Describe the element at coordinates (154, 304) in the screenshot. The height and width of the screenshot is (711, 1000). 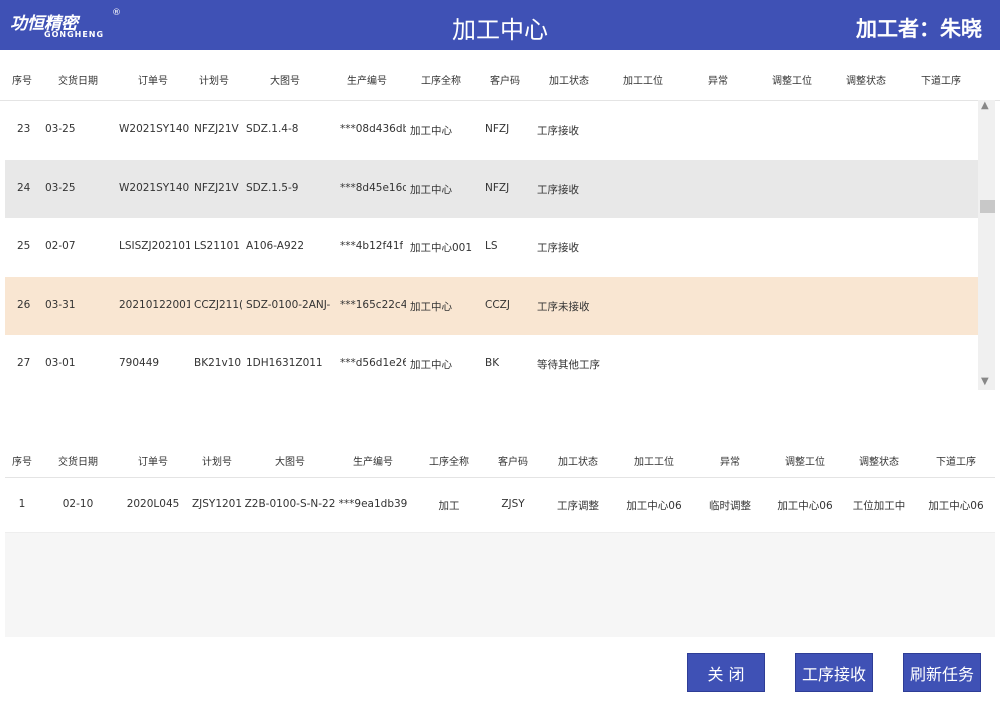
I see `table-cell: 20210122001` at that location.